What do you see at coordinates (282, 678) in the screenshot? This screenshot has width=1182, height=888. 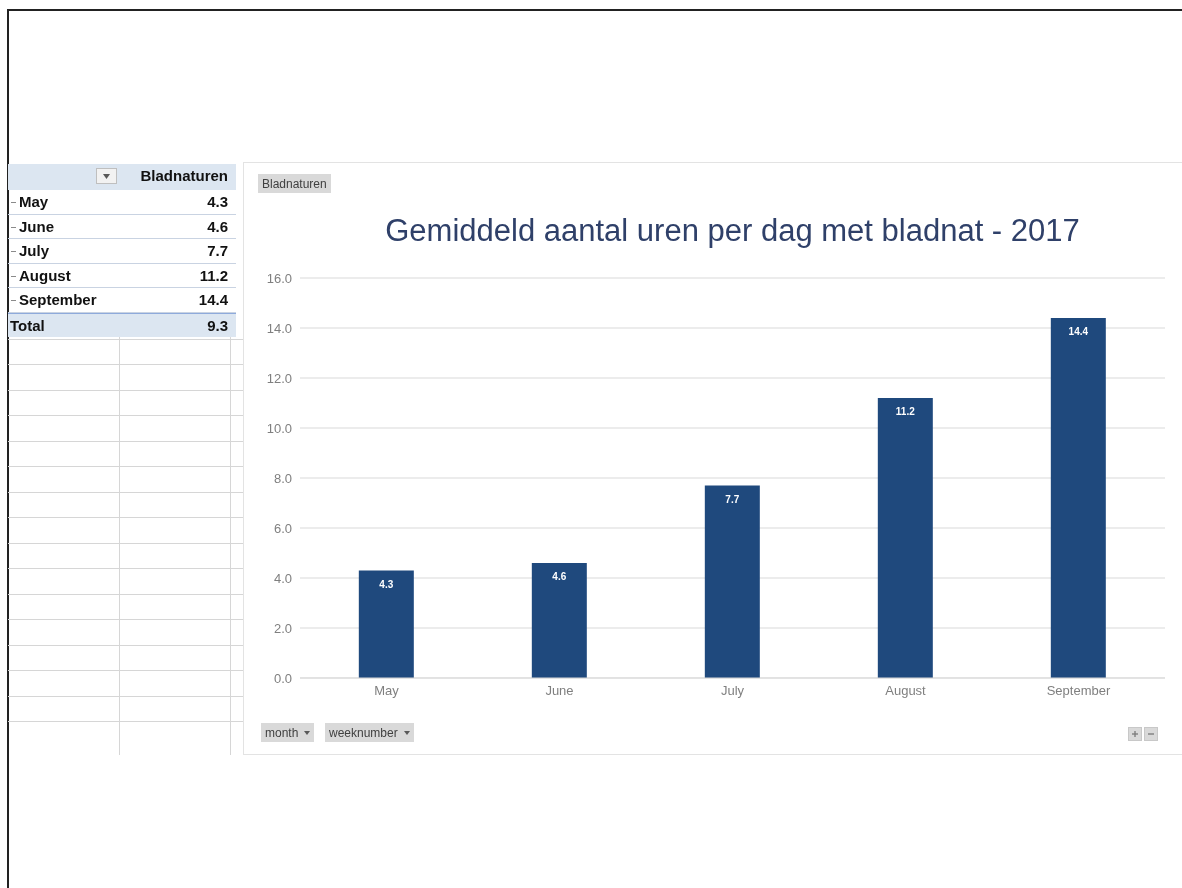 I see `y-tick-label: 0.0` at bounding box center [282, 678].